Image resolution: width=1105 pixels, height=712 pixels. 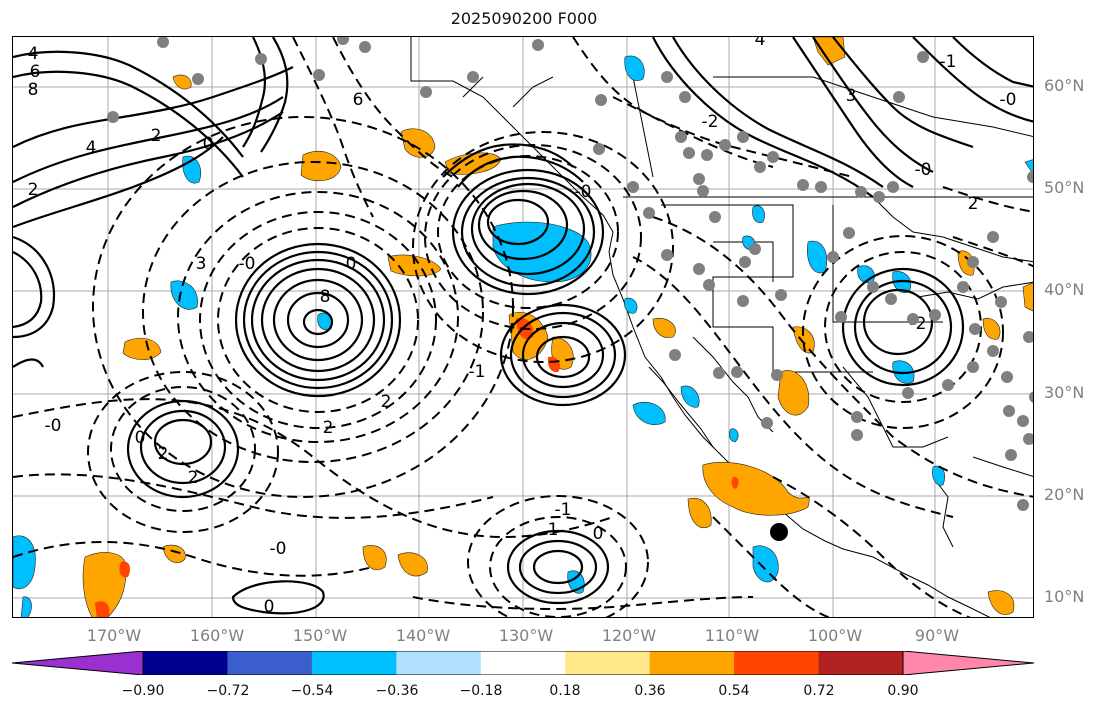 I want to click on colorbar-high-arrow, so click(x=968, y=663).